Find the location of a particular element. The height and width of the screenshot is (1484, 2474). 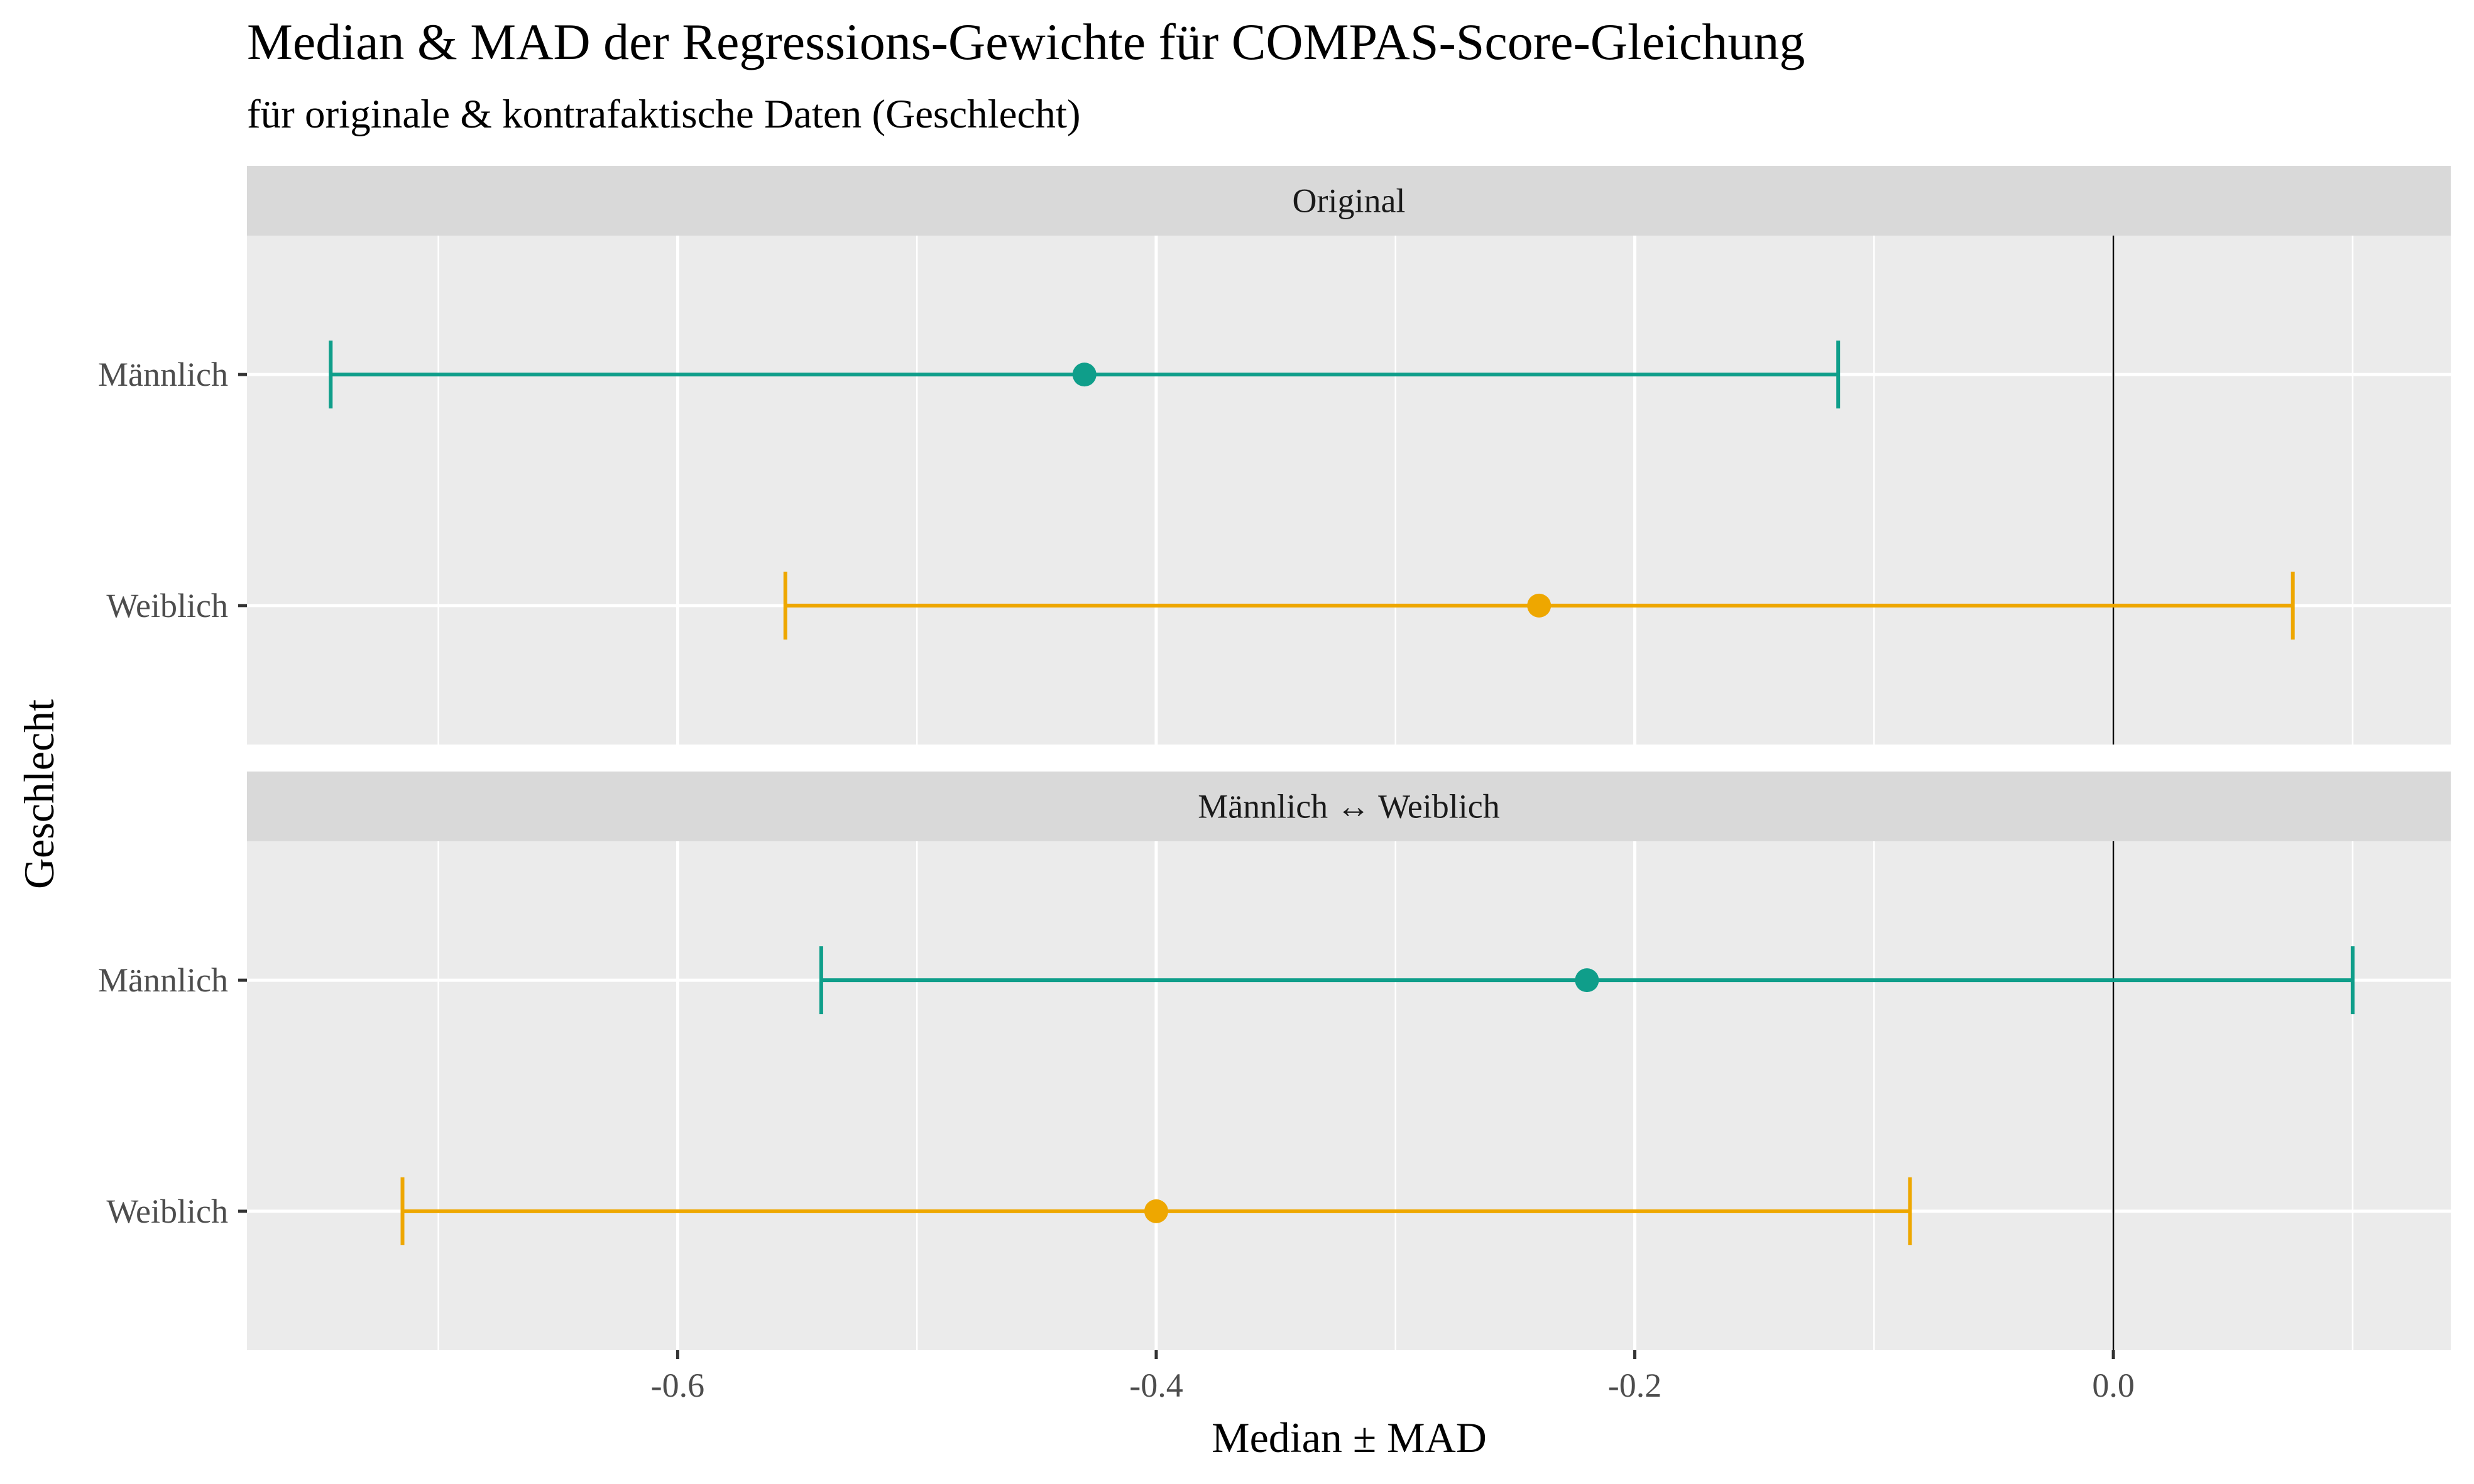

x-tick-label: -0.2 is located at coordinates (1634, 1385).